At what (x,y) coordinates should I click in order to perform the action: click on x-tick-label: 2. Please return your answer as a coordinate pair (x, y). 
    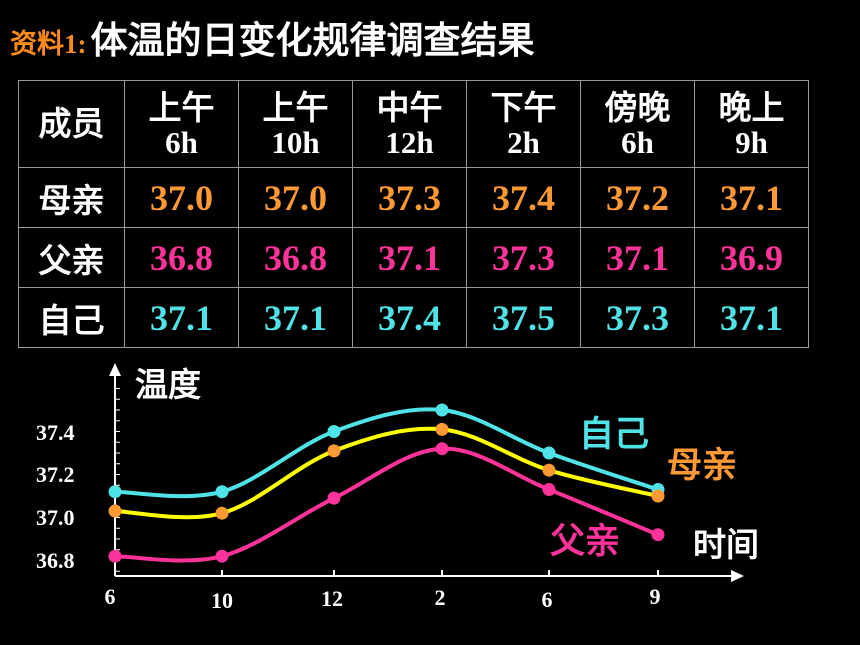
    Looking at the image, I should click on (440, 597).